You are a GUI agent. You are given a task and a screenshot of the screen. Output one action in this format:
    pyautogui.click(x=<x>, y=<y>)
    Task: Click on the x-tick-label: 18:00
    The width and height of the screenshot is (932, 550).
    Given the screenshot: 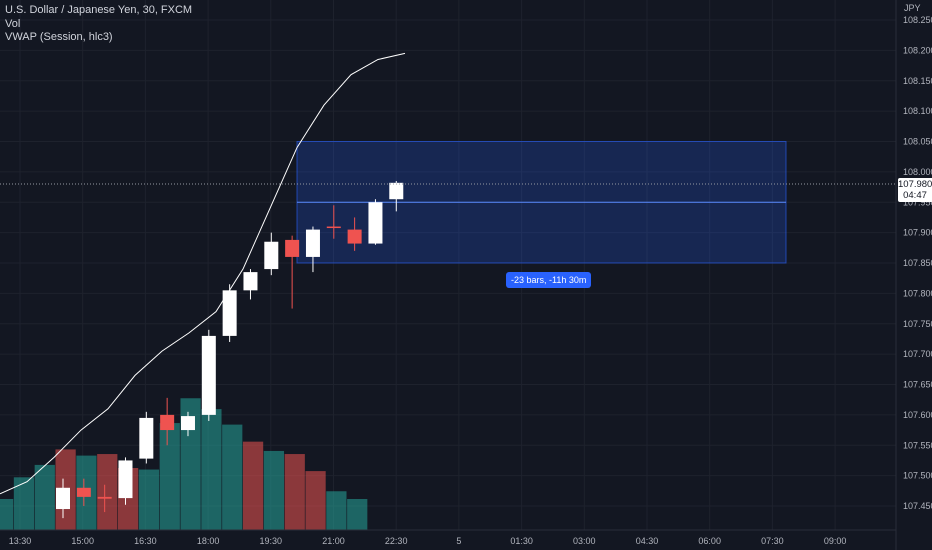 What is the action you would take?
    pyautogui.click(x=208, y=541)
    